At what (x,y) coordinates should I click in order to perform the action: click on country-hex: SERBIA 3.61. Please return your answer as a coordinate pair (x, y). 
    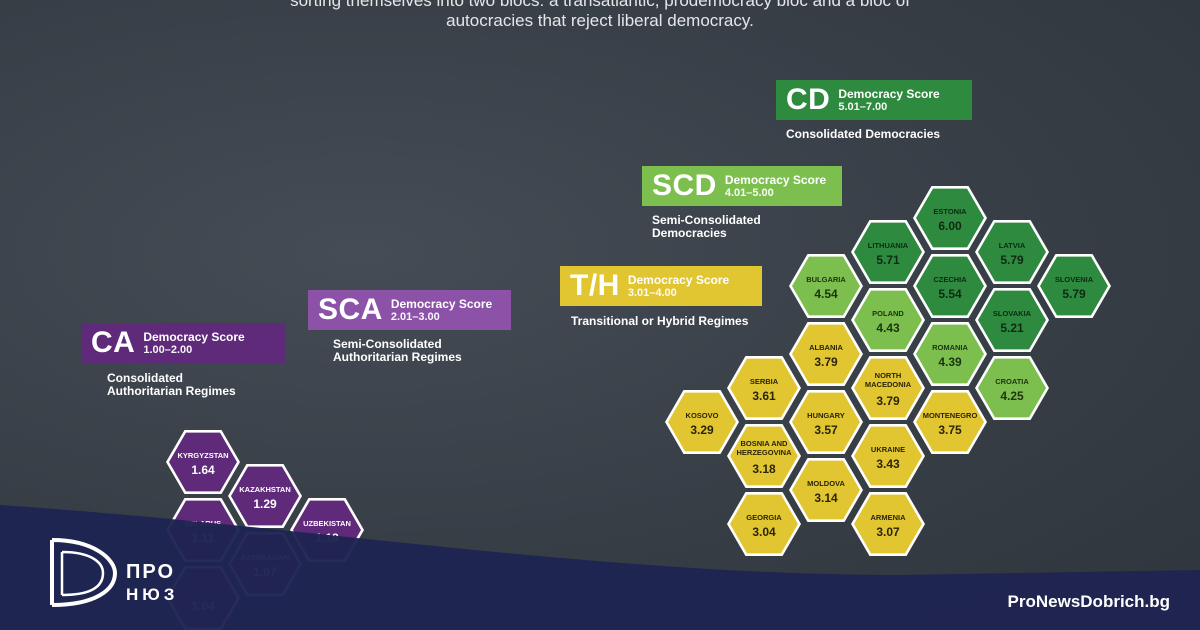
    Looking at the image, I should click on (764, 388).